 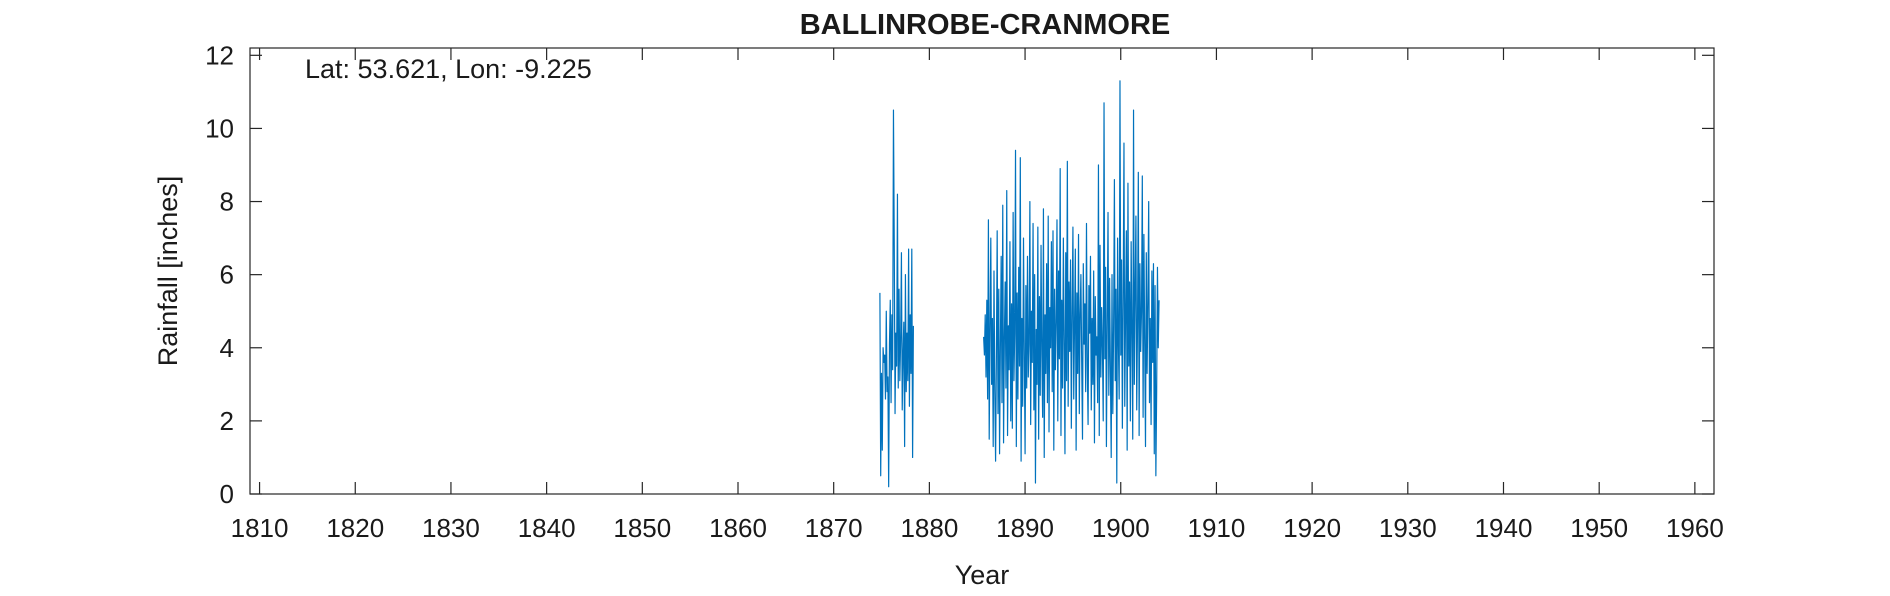 I want to click on x-tick-label: 1870, so click(x=834, y=528).